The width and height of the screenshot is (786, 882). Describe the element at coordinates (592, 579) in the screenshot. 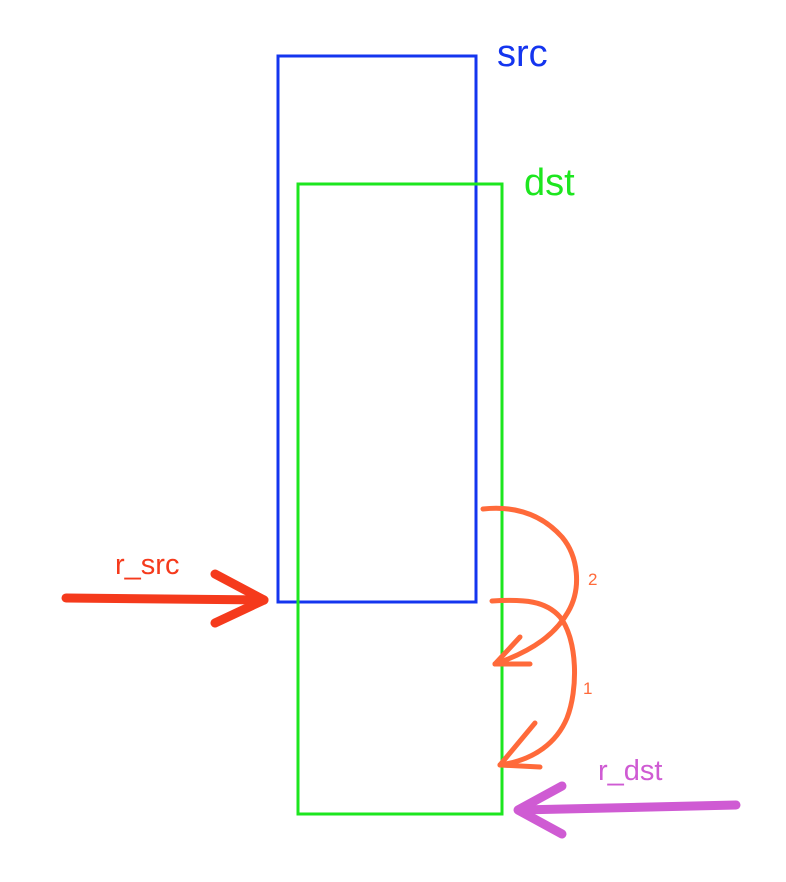

I see `step-2-label: 2` at that location.